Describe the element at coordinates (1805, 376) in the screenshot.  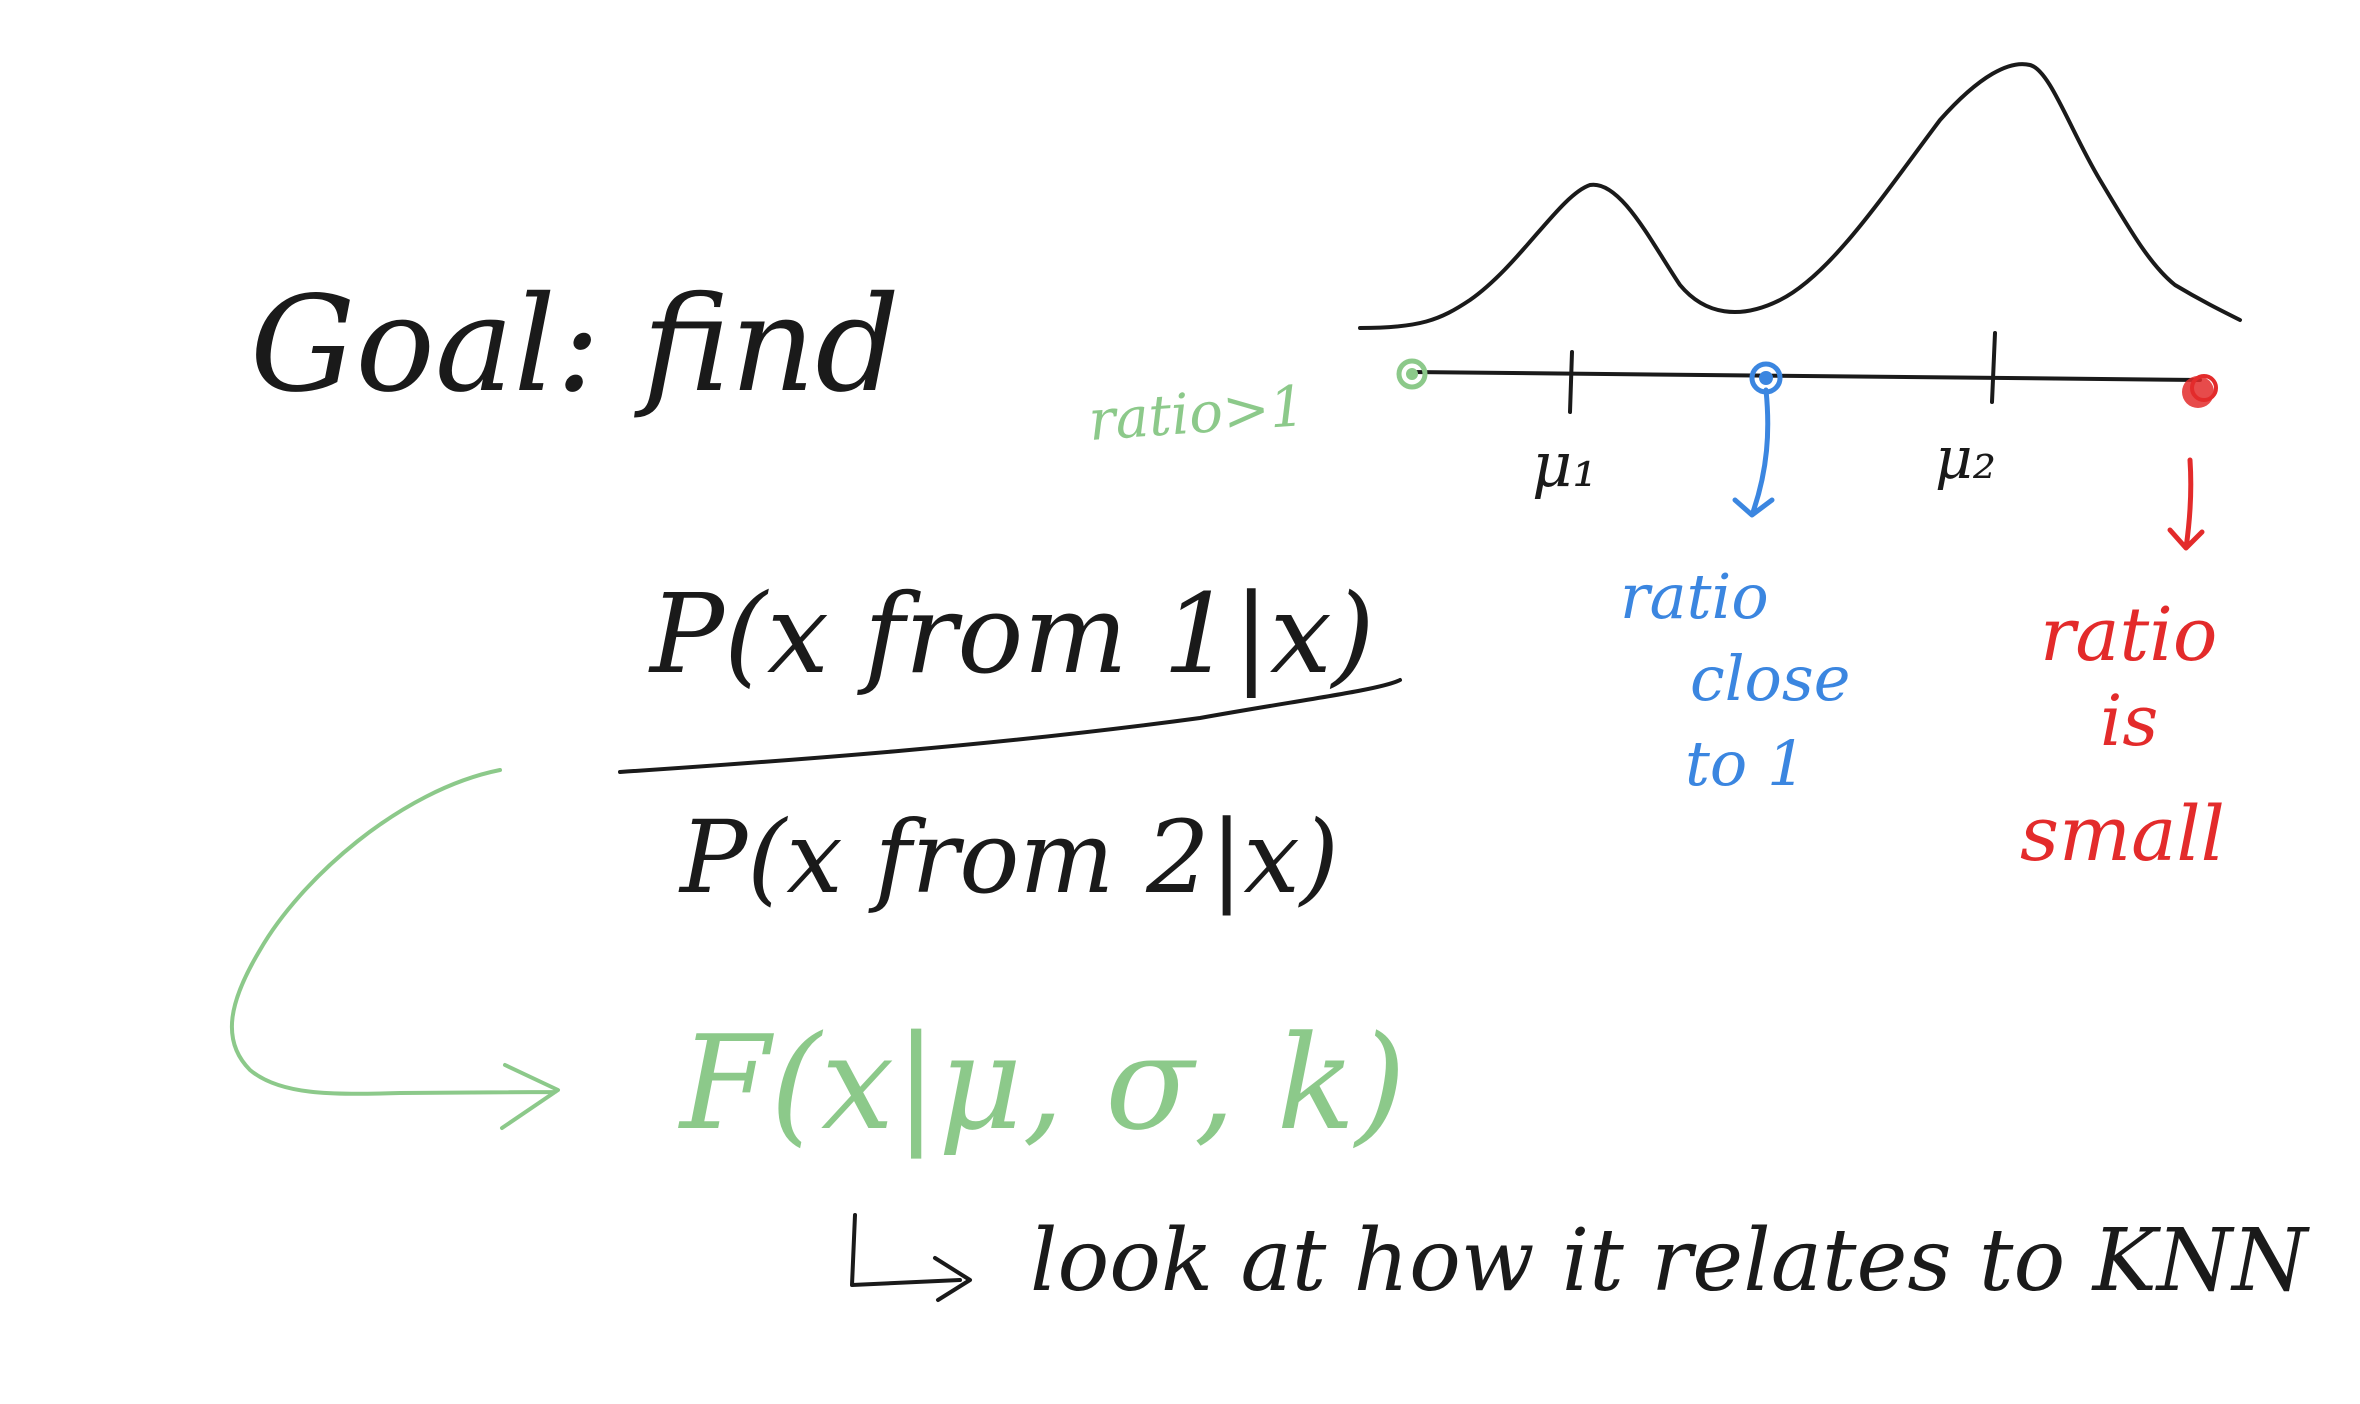
I see `number-line` at that location.